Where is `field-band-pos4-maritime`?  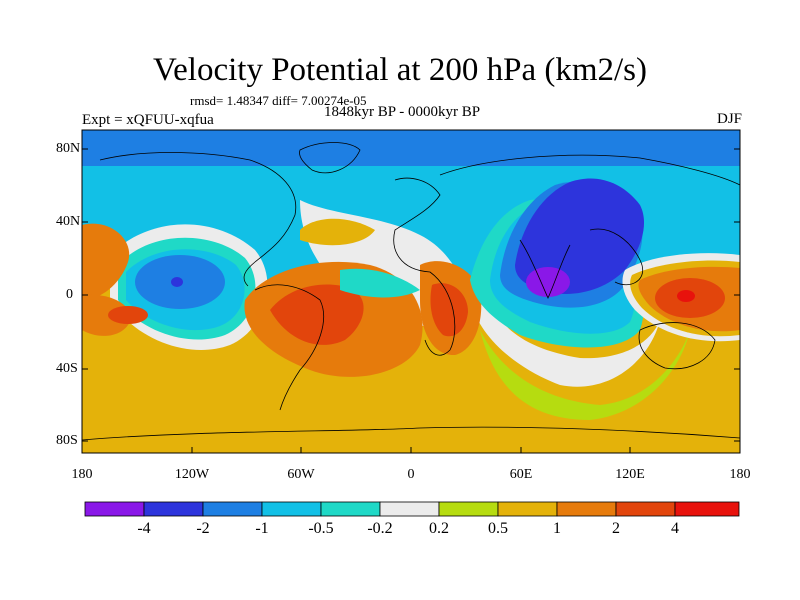
field-band-pos4-maritime is located at coordinates (686, 296).